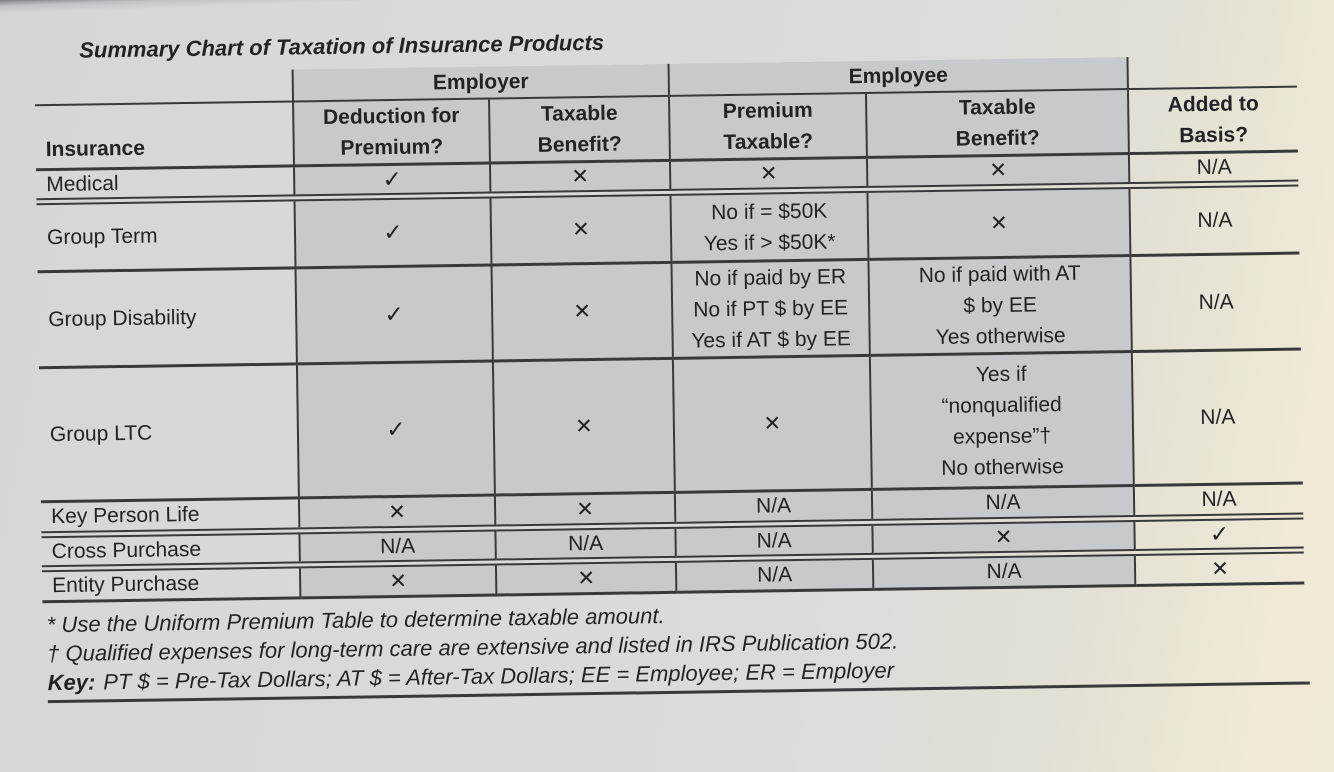 The image size is (1334, 772). Describe the element at coordinates (769, 242) in the screenshot. I see `cell-text-line: Yes if > $50K*` at that location.